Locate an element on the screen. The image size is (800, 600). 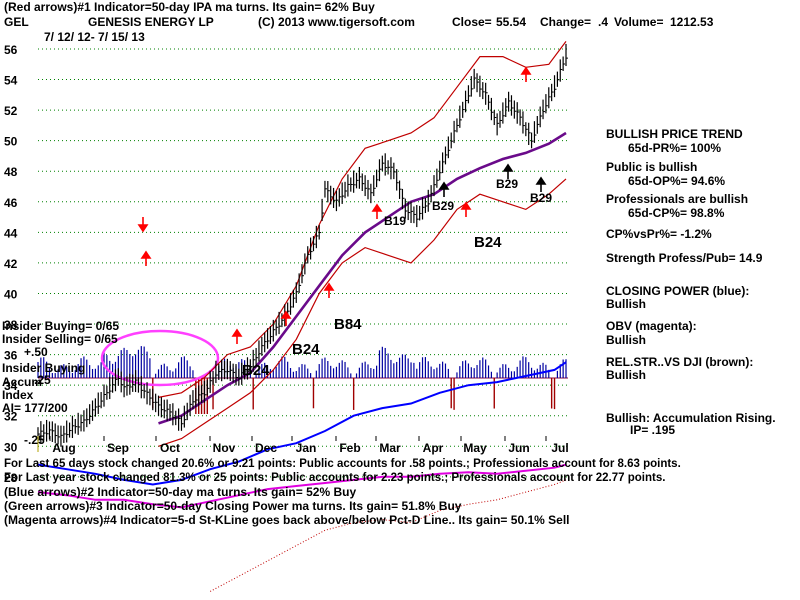
obv-line is located at coordinates (302, 486).